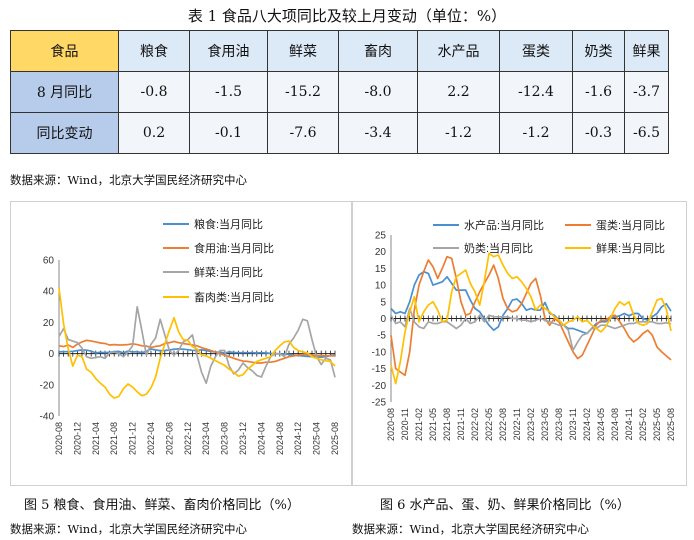 The height and width of the screenshot is (540, 694). I want to click on x-tick-label: 2025-05, so click(657, 424).